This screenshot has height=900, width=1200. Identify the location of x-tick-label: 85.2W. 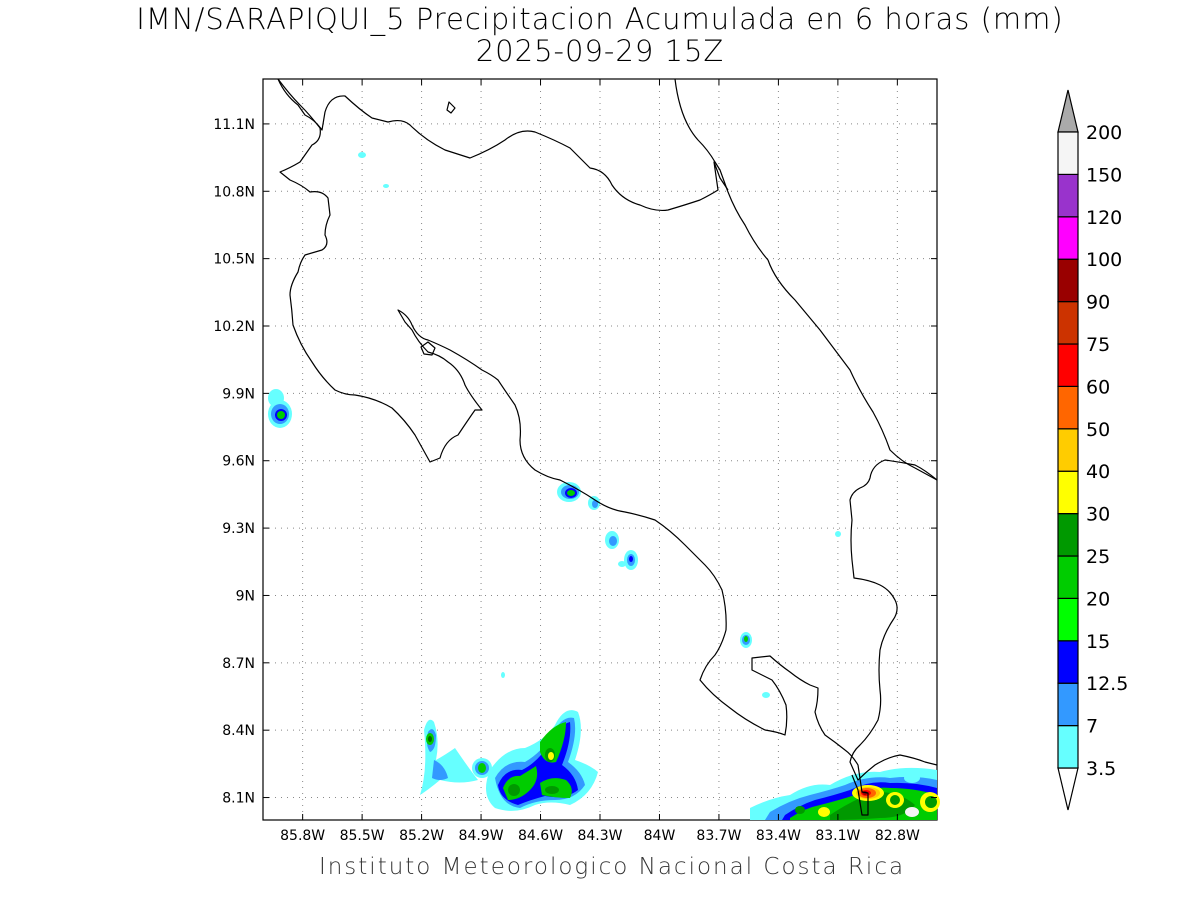
(421, 836).